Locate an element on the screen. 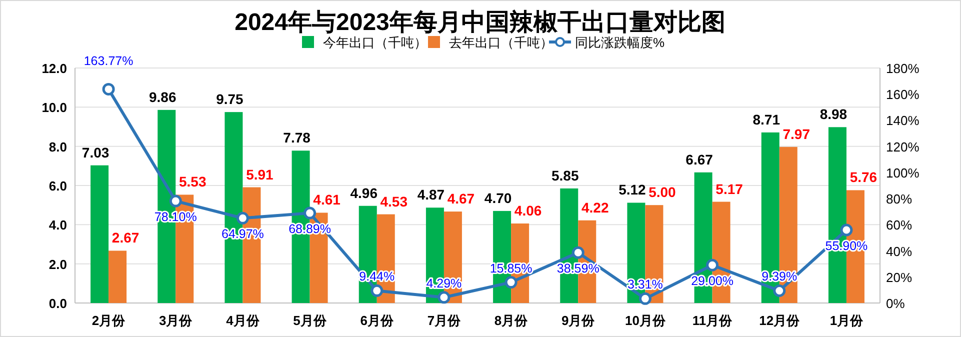 The height and width of the screenshot is (337, 961). data-label: 5.53 is located at coordinates (192, 182).